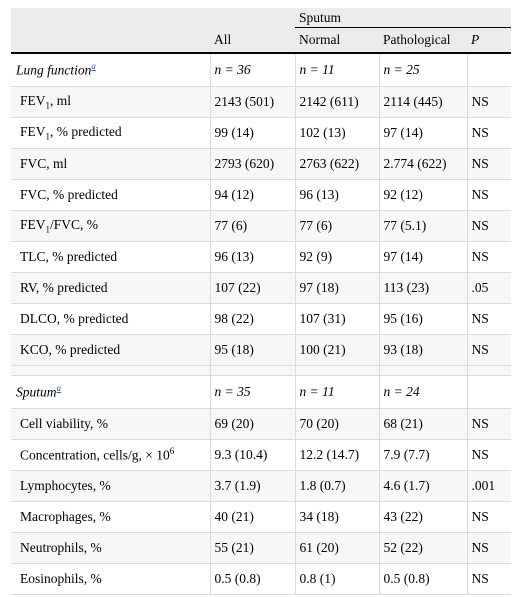 This screenshot has width=522, height=597. What do you see at coordinates (422, 548) in the screenshot?
I see `cell-pathological: 52 (22)` at bounding box center [422, 548].